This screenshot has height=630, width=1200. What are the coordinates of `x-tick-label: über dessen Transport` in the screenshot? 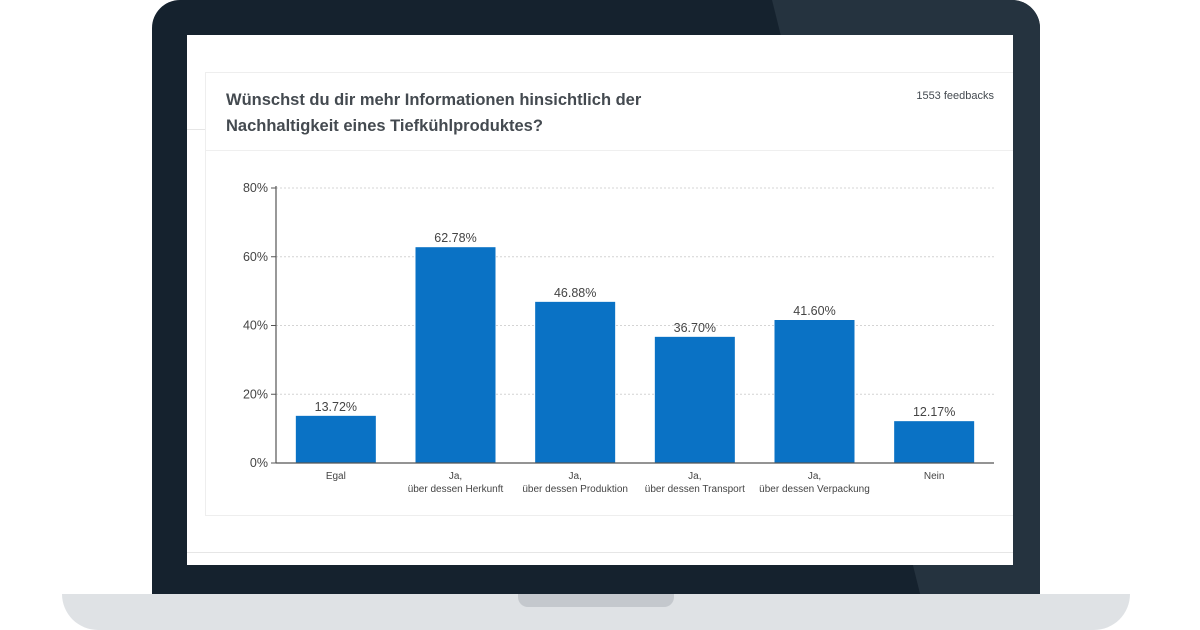 It's located at (695, 489).